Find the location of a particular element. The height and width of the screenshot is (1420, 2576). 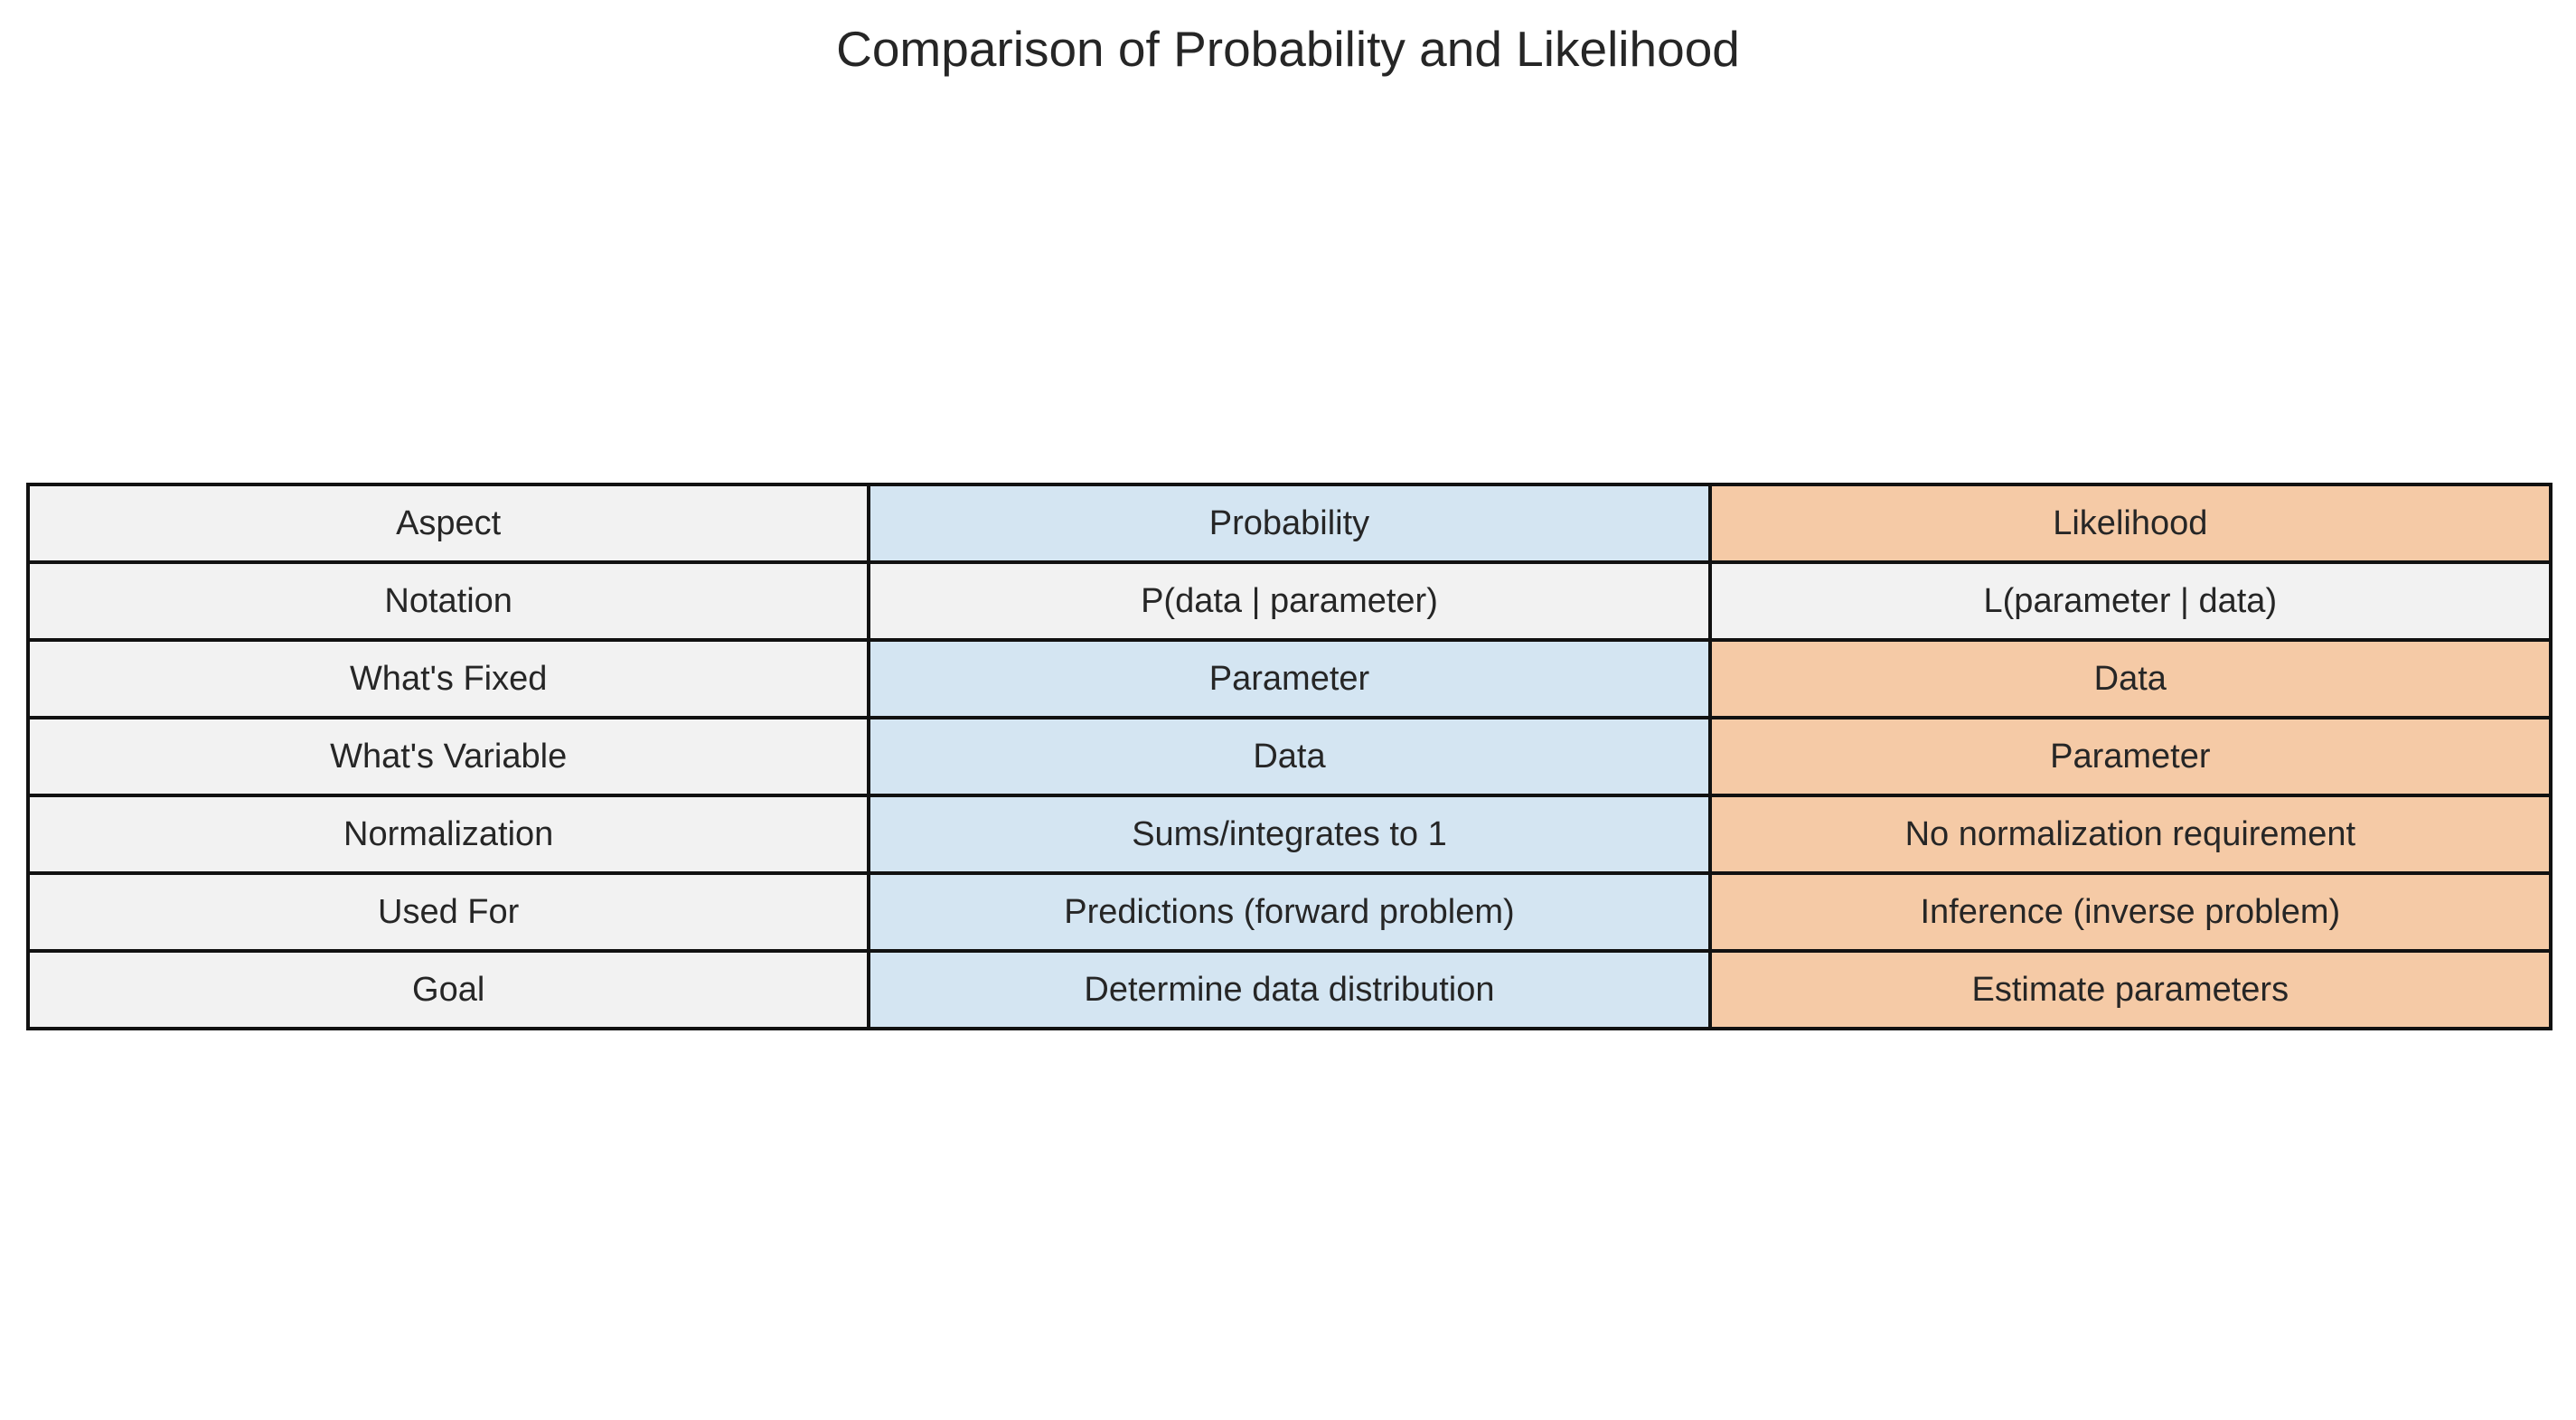

cell-aspect: Used For is located at coordinates (448, 912).